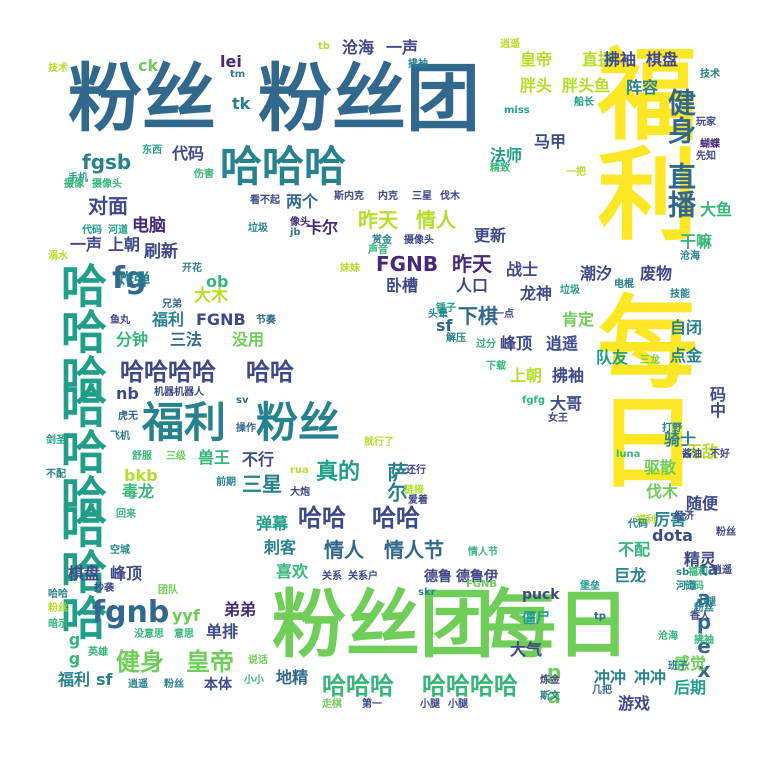 This screenshot has height=768, width=768. Describe the element at coordinates (550, 696) in the screenshot. I see `cloud-word: 斯文` at that location.